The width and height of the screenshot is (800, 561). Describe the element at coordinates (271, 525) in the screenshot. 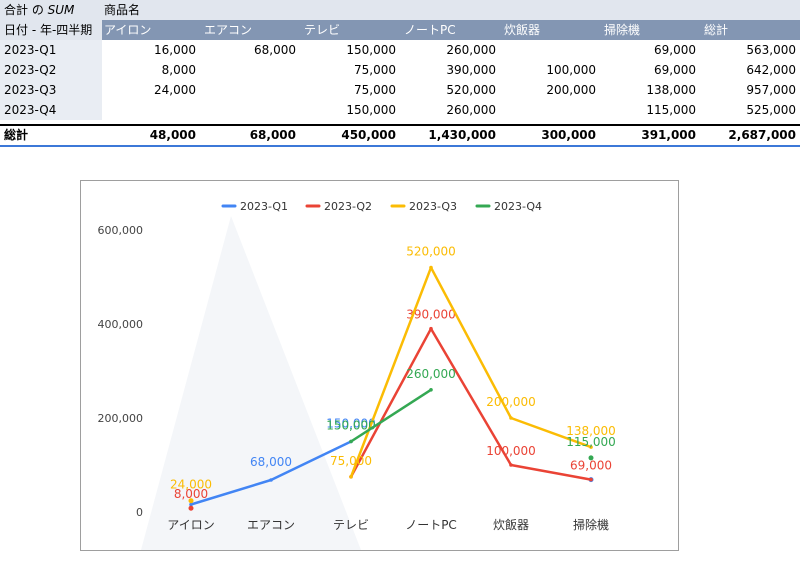

I see `x-tick-label: エアコン` at that location.